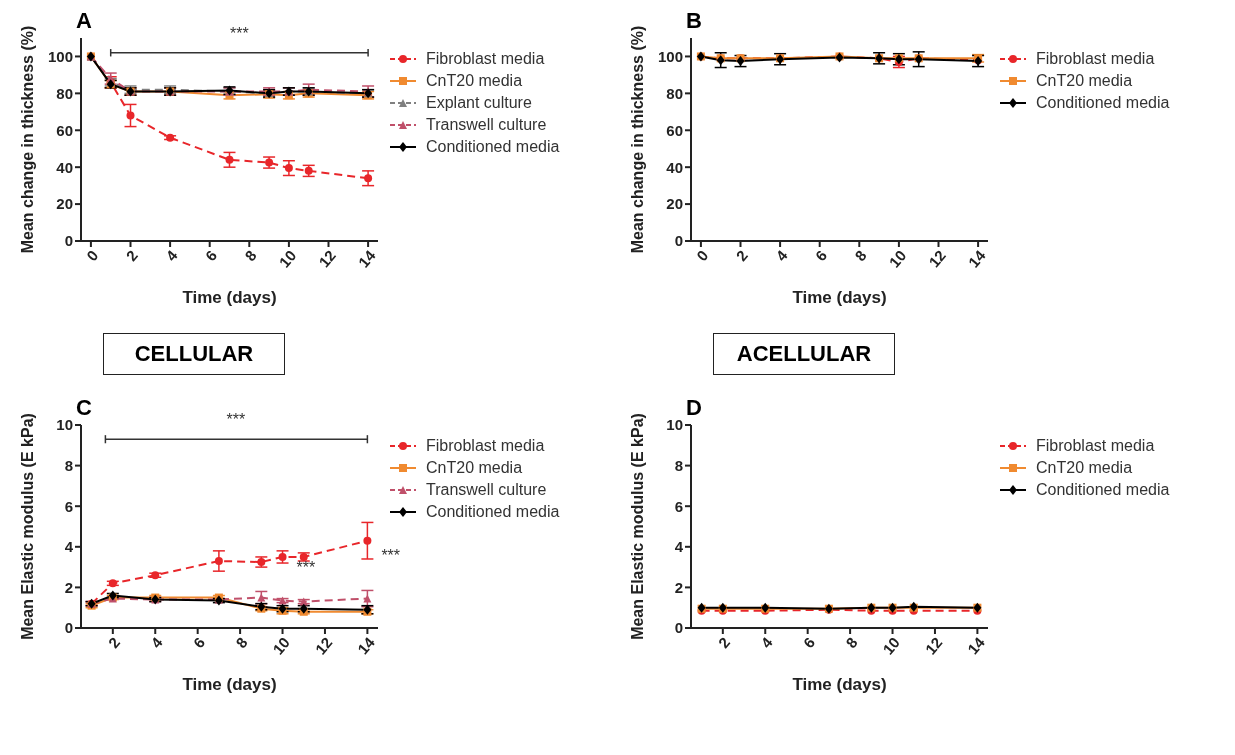 The height and width of the screenshot is (755, 1235). What do you see at coordinates (694, 408) in the screenshot?
I see `chart-title: D` at bounding box center [694, 408].